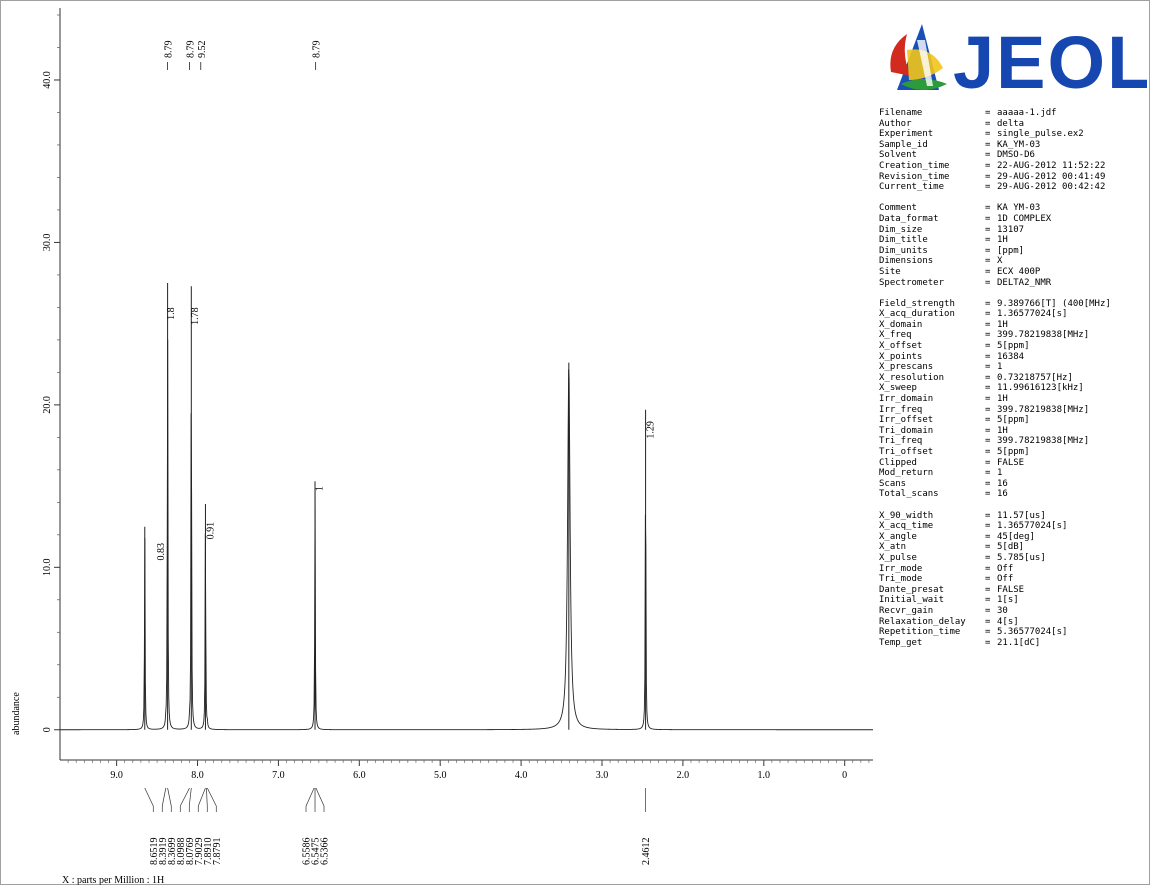  I want to click on meta-value: FALSE, so click(1011, 589).